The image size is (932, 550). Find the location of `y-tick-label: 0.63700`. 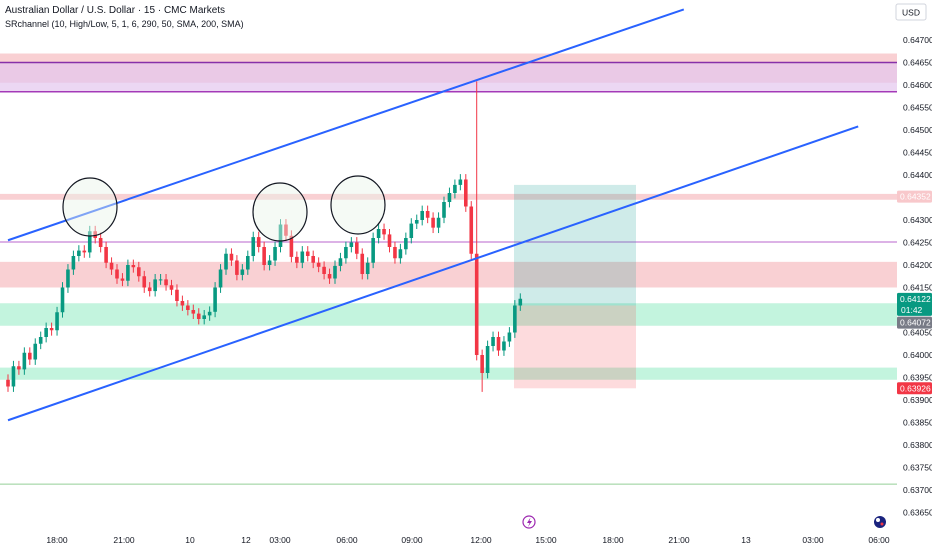

y-tick-label: 0.63700 is located at coordinates (917, 490).